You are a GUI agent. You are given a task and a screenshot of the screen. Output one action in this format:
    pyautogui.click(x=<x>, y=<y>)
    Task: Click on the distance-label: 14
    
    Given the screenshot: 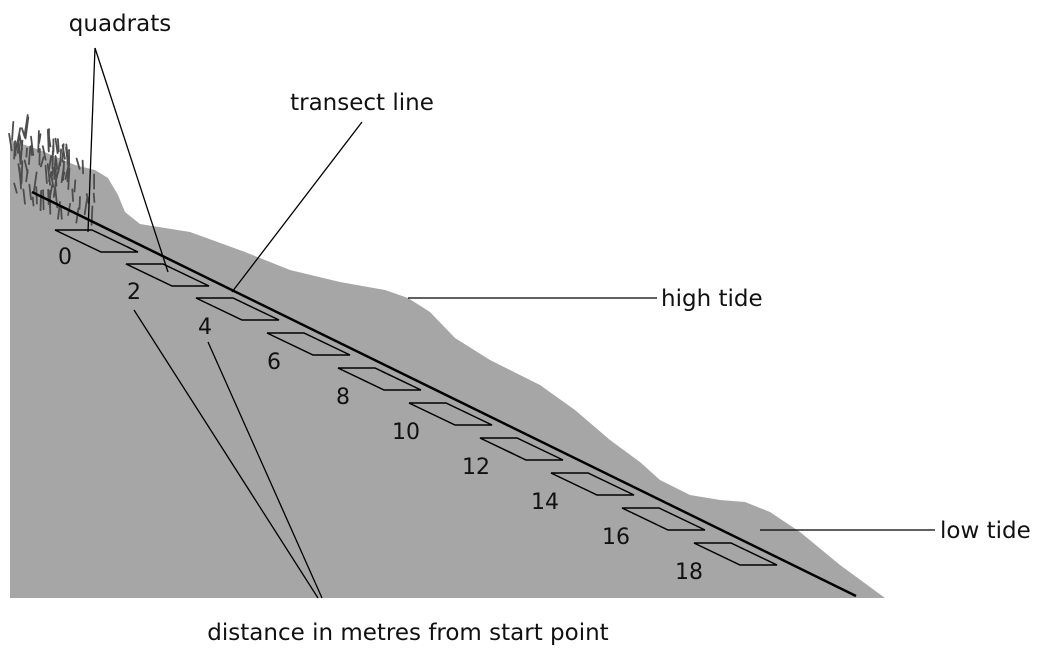 What is the action you would take?
    pyautogui.click(x=545, y=502)
    